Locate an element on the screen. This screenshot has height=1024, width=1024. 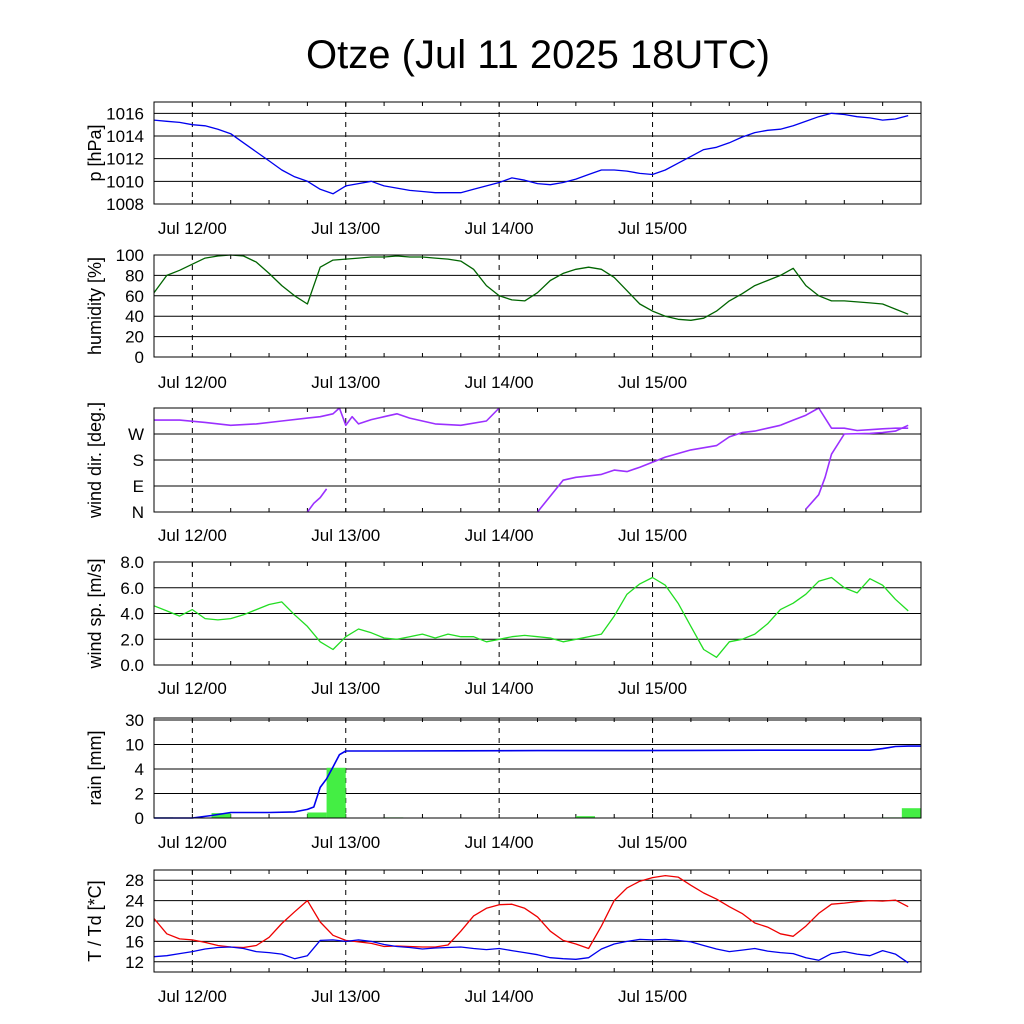
y-tick-label: 1010 is located at coordinates (125, 181).